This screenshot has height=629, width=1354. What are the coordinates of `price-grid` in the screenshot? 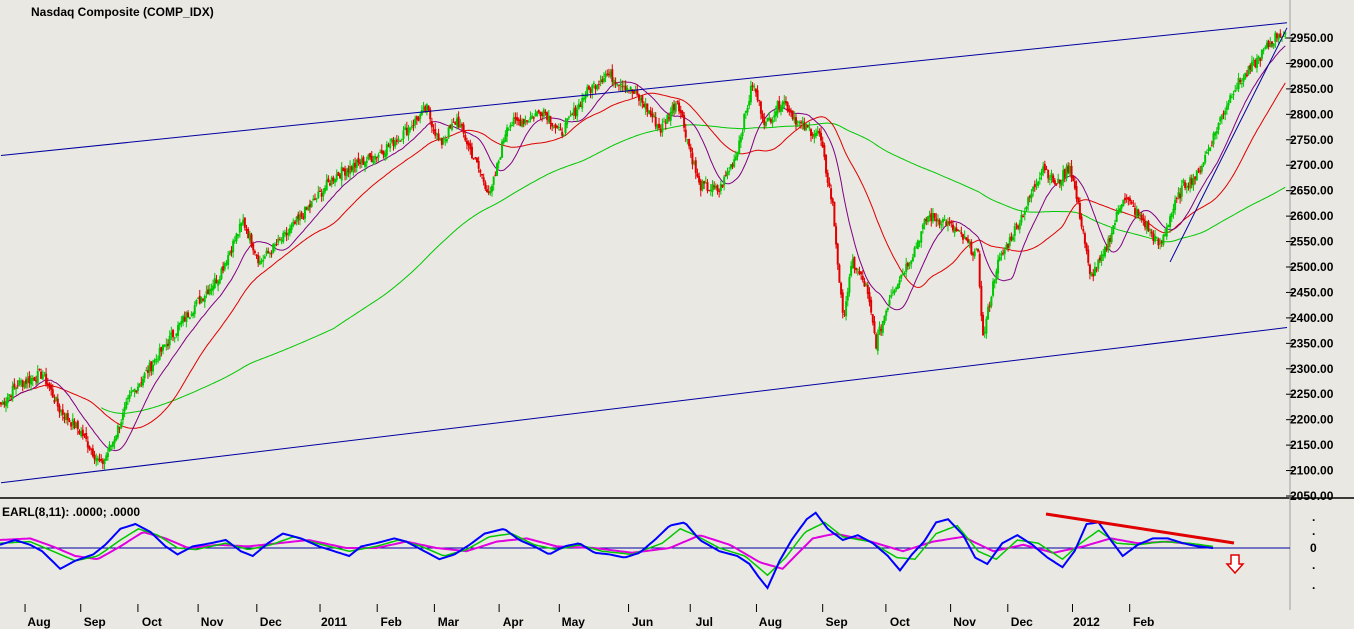 It's located at (1290, 267).